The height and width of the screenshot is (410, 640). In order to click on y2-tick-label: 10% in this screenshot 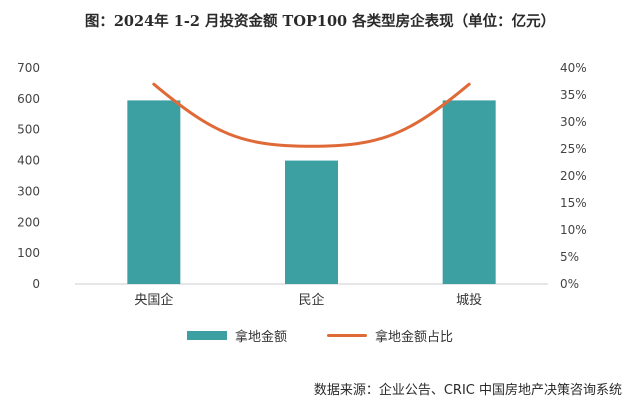, I will do `click(573, 230)`.